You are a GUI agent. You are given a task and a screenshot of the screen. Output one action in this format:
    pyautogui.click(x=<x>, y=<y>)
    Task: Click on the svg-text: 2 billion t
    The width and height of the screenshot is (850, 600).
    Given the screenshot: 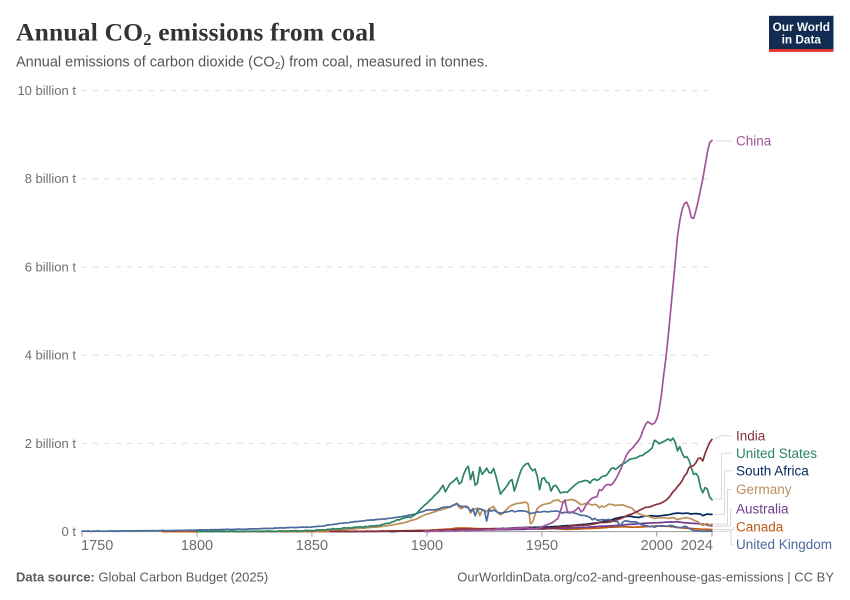 What is the action you would take?
    pyautogui.click(x=51, y=443)
    